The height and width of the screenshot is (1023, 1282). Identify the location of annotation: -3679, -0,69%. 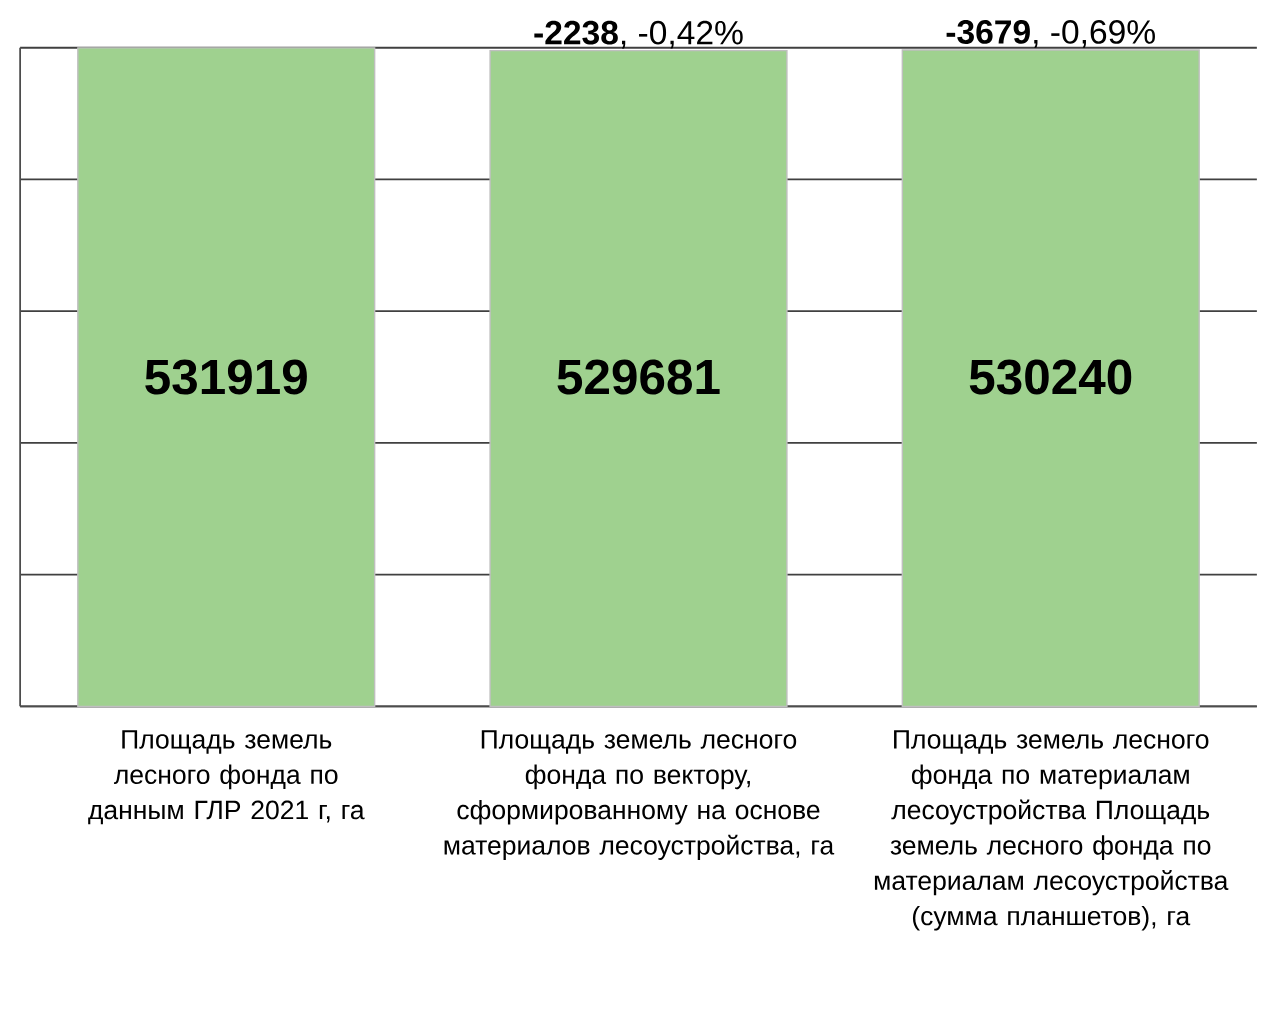
(1050, 34).